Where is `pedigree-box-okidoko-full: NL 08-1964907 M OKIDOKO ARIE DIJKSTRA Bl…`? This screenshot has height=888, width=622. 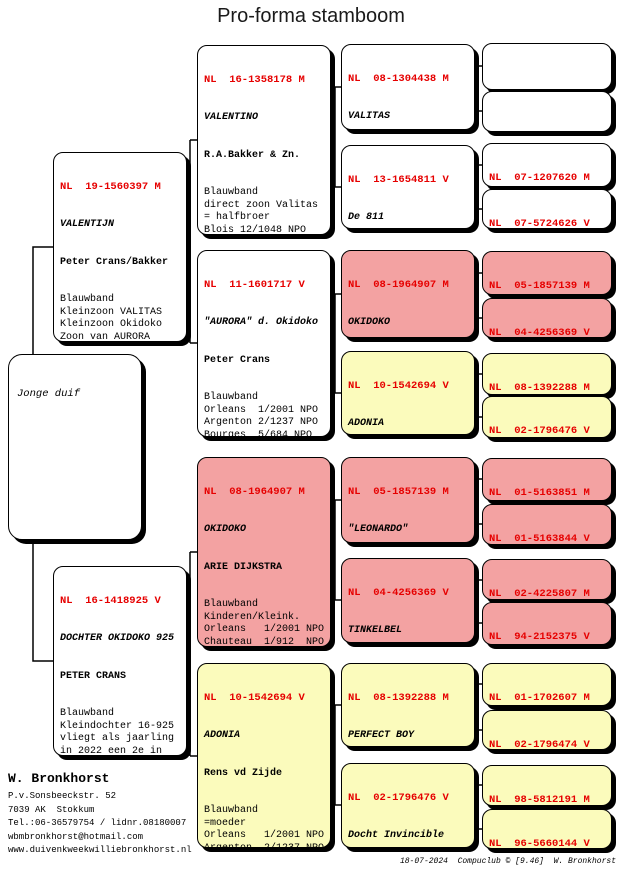 pedigree-box-okidoko-full: NL 08-1964907 M OKIDOKO ARIE DIJKSTRA Bl… is located at coordinates (264, 552).